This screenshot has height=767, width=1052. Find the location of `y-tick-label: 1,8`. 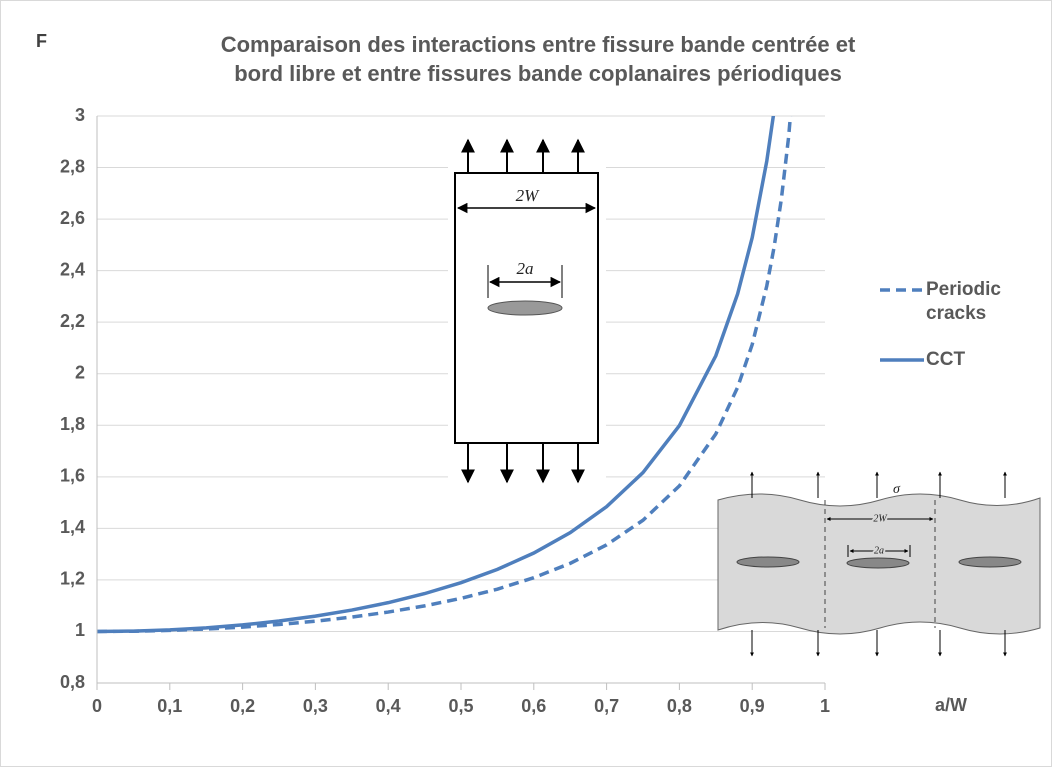

y-tick-label: 1,8 is located at coordinates (72, 424).